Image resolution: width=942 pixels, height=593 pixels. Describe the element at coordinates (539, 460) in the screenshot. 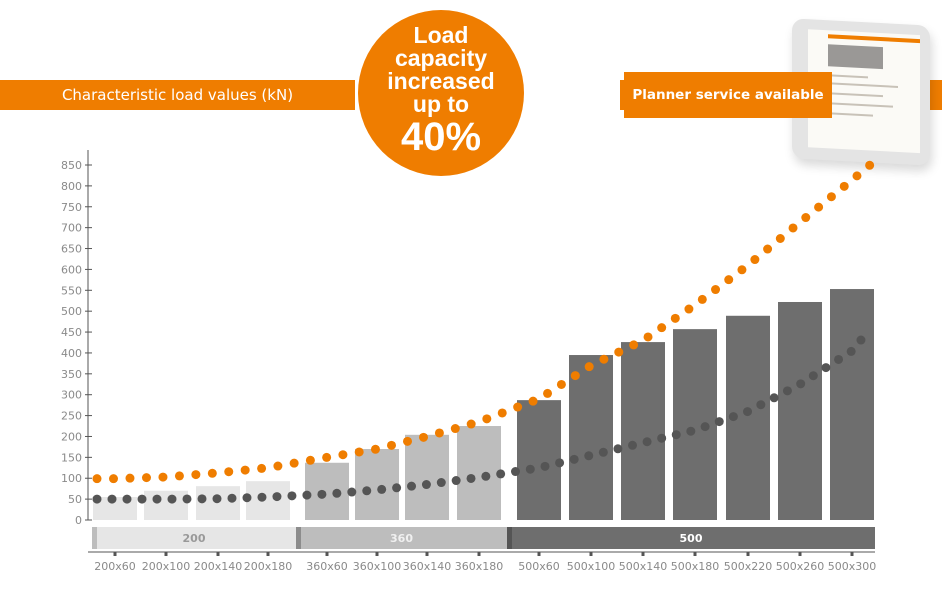

I see `bar-500x60` at that location.